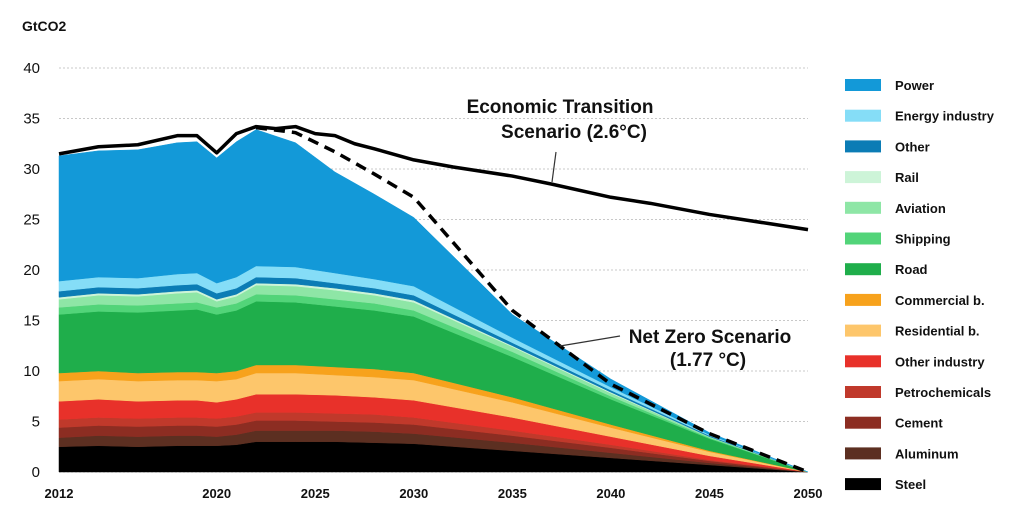  I want to click on legend-swatch-shipping, so click(863, 238).